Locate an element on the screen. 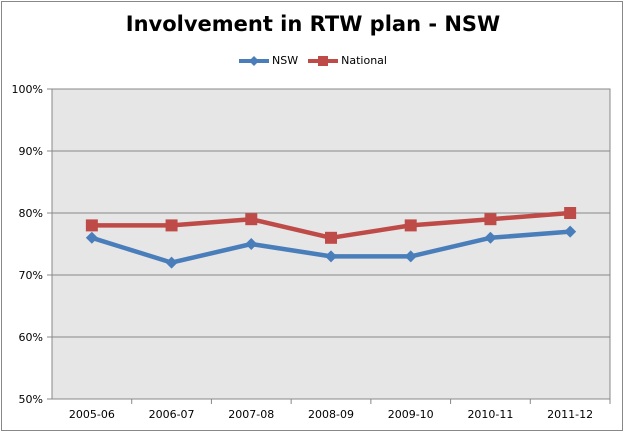 The height and width of the screenshot is (434, 626). legend: NSW National is located at coordinates (313, 60).